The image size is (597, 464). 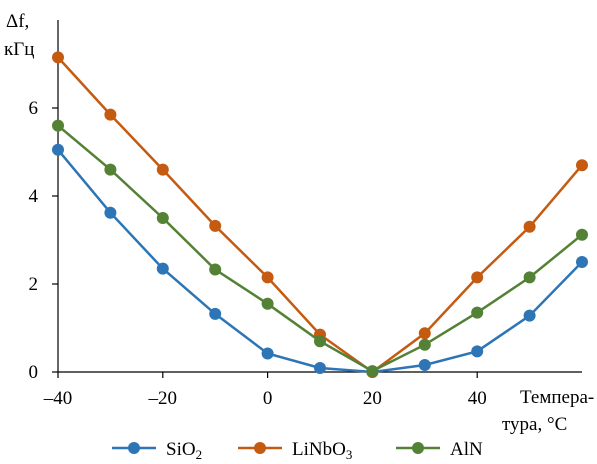 I want to click on legend-label: AlN, so click(x=466, y=449).